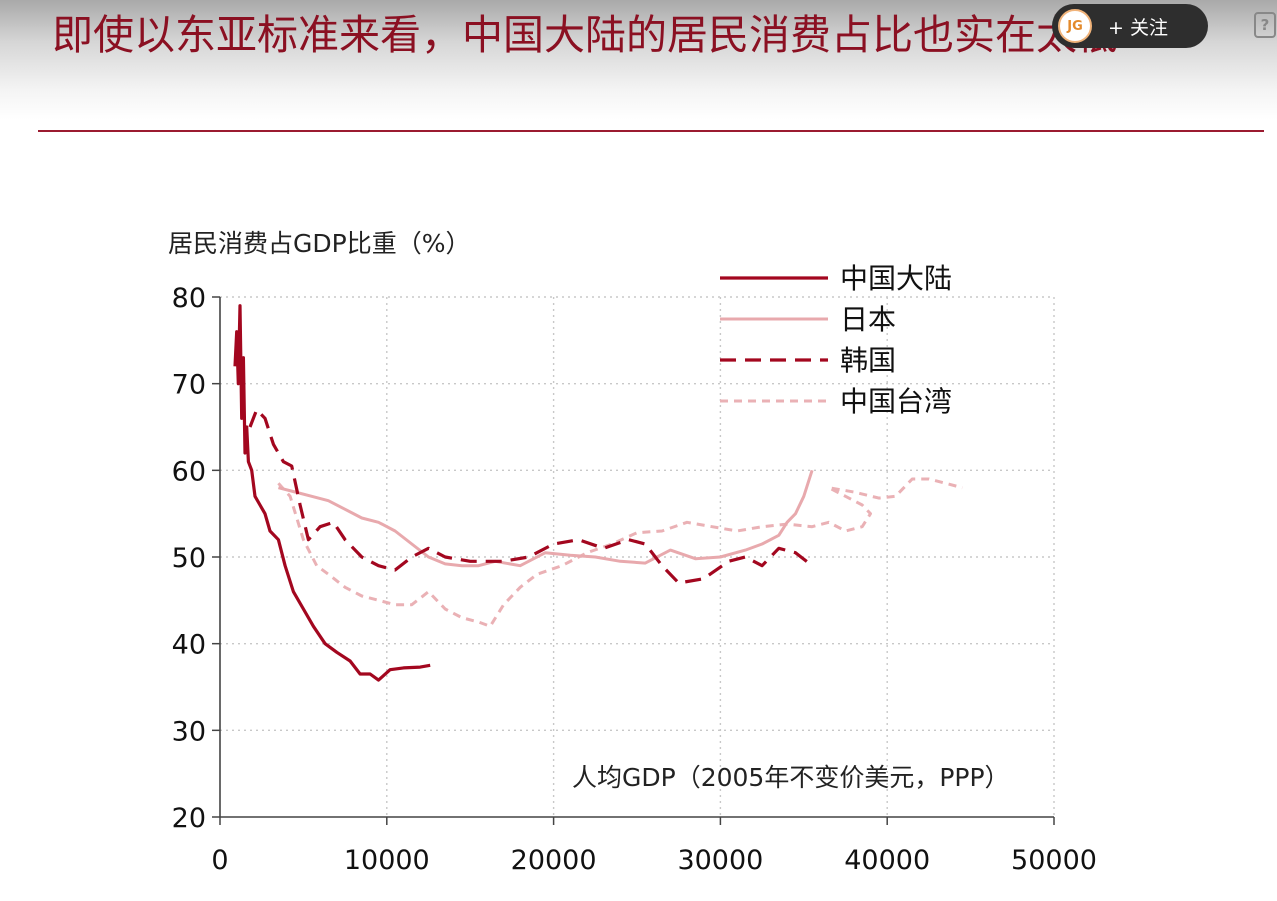 This screenshot has width=1277, height=901. What do you see at coordinates (189, 471) in the screenshot?
I see `y-tick-label: 60` at bounding box center [189, 471].